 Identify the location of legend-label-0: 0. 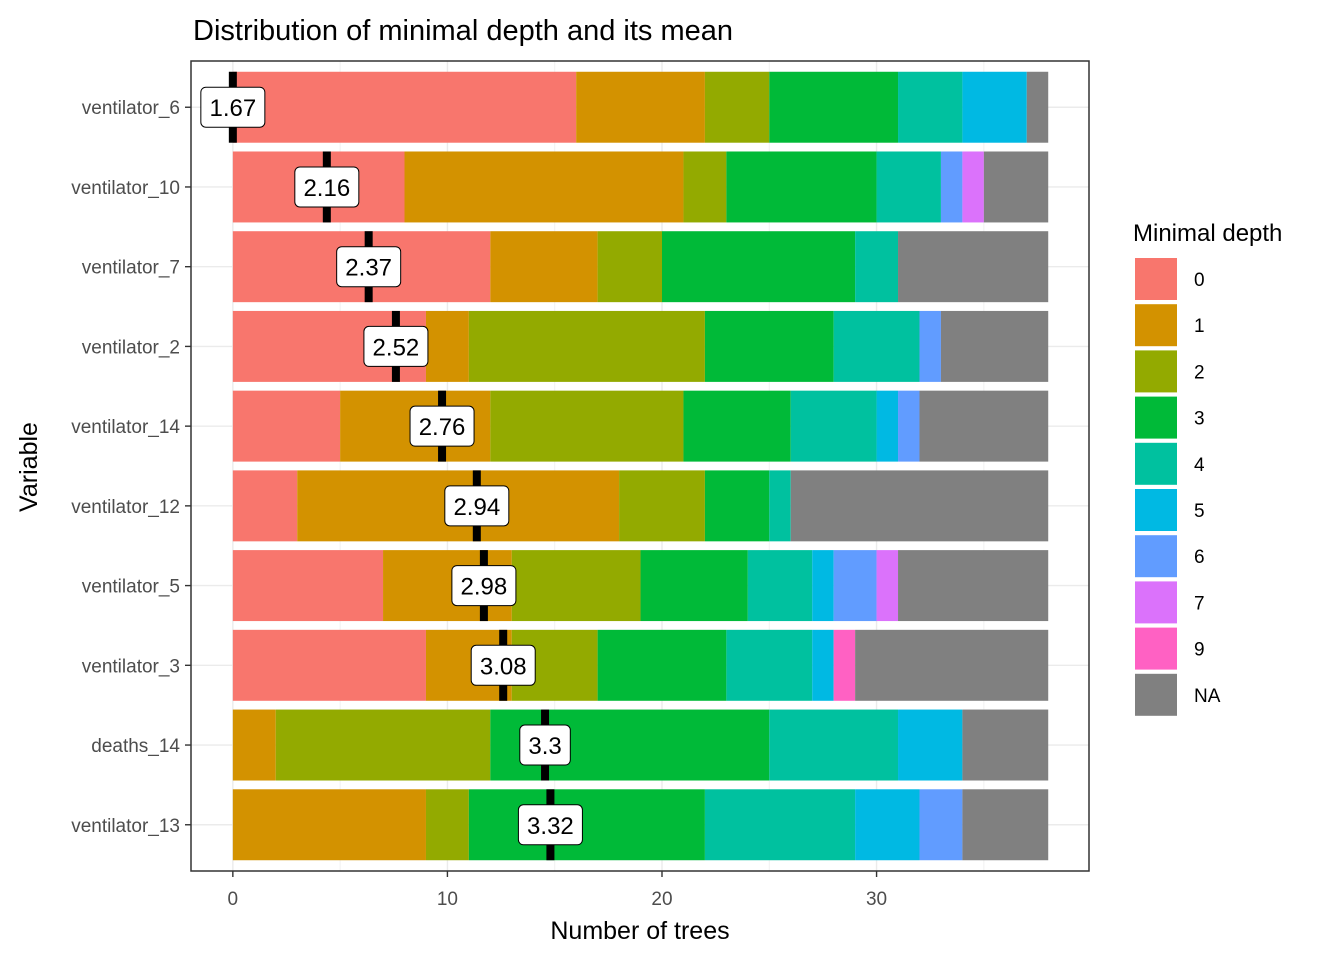
(1199, 280).